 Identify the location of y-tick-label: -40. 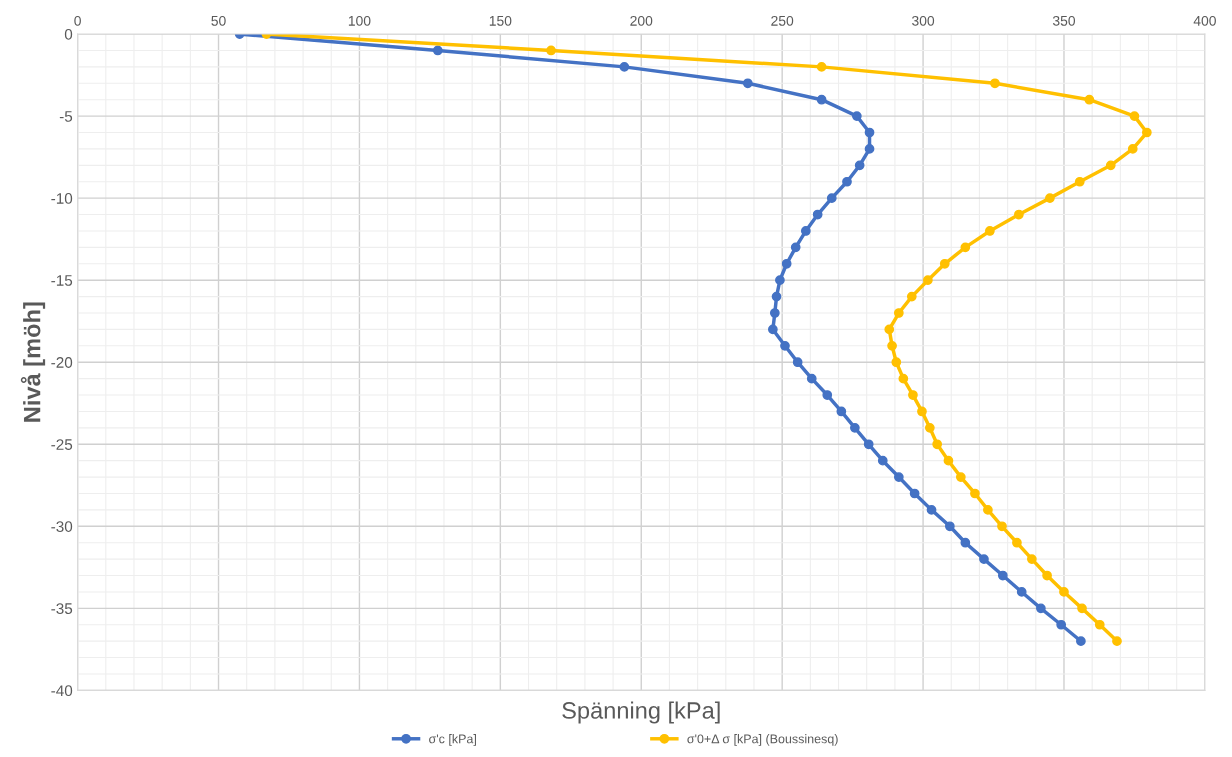
(62, 691).